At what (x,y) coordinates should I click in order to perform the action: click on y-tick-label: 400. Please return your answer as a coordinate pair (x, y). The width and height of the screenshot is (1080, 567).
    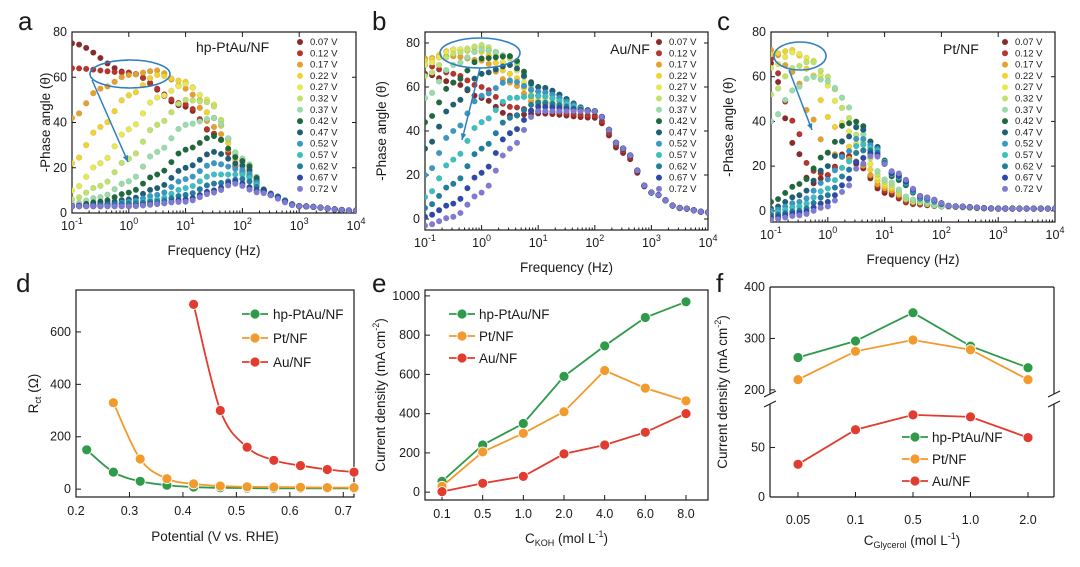
    Looking at the image, I should click on (60, 384).